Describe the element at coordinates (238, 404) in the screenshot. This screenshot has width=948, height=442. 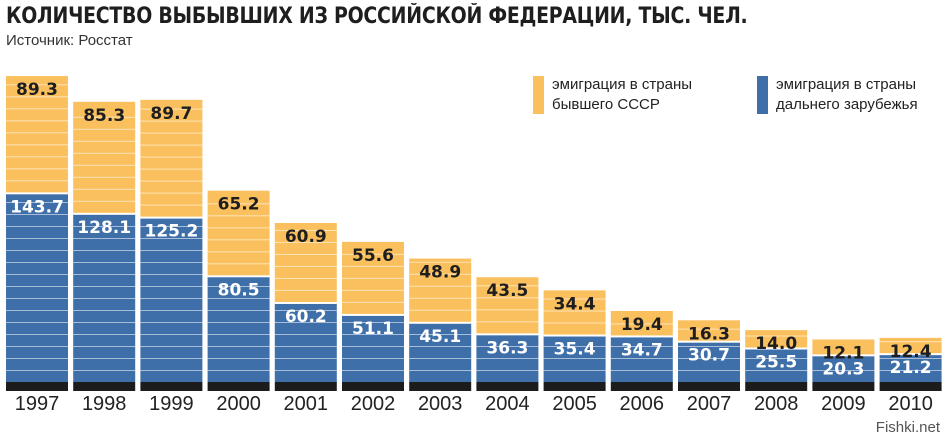
I see `x-tick-label-2000: 2000` at that location.